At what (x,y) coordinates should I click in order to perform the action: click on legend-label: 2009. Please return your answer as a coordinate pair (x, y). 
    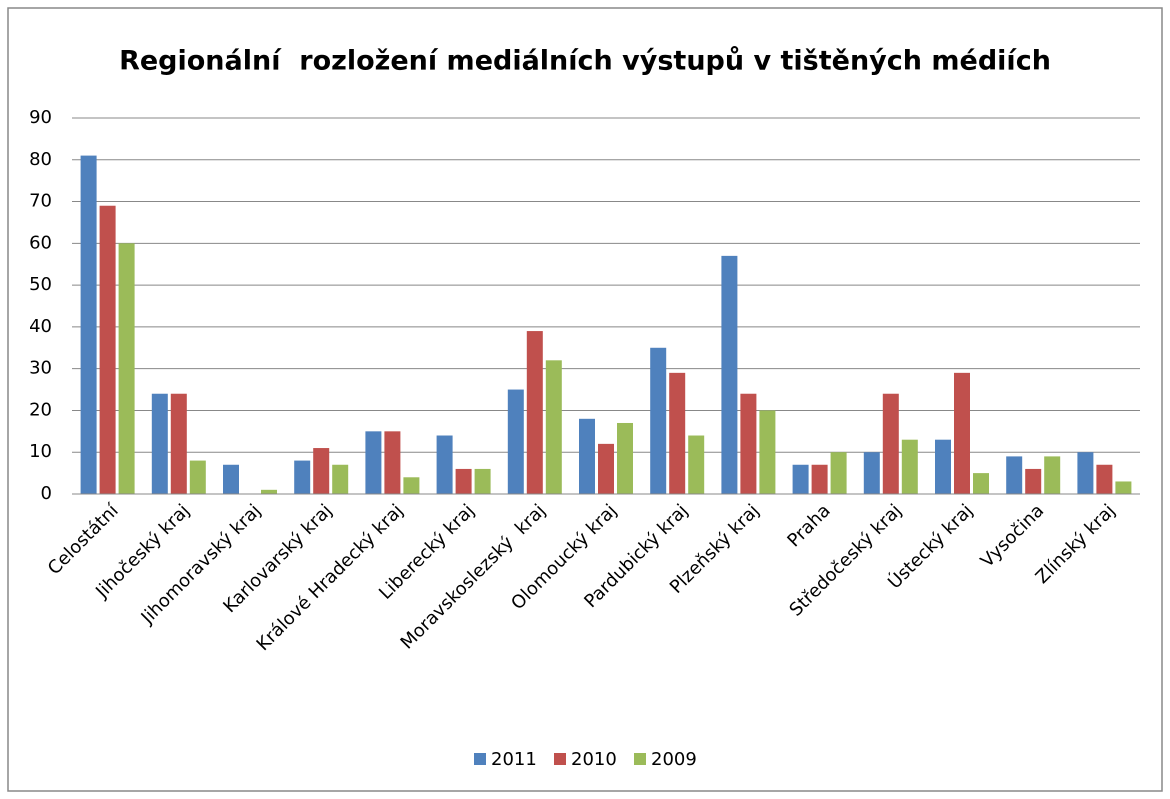
    Looking at the image, I should click on (674, 759).